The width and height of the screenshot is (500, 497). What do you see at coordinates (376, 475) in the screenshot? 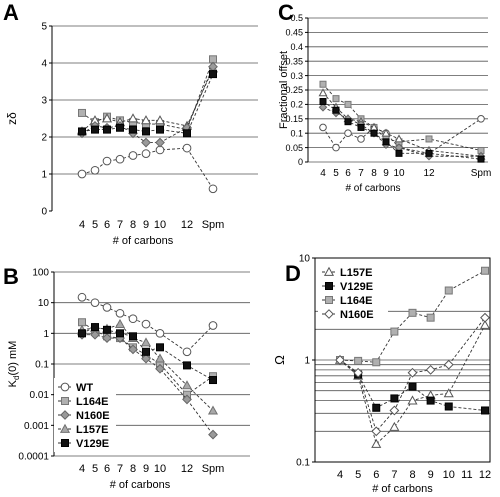
I see `x-tick-label: 6` at bounding box center [376, 475].